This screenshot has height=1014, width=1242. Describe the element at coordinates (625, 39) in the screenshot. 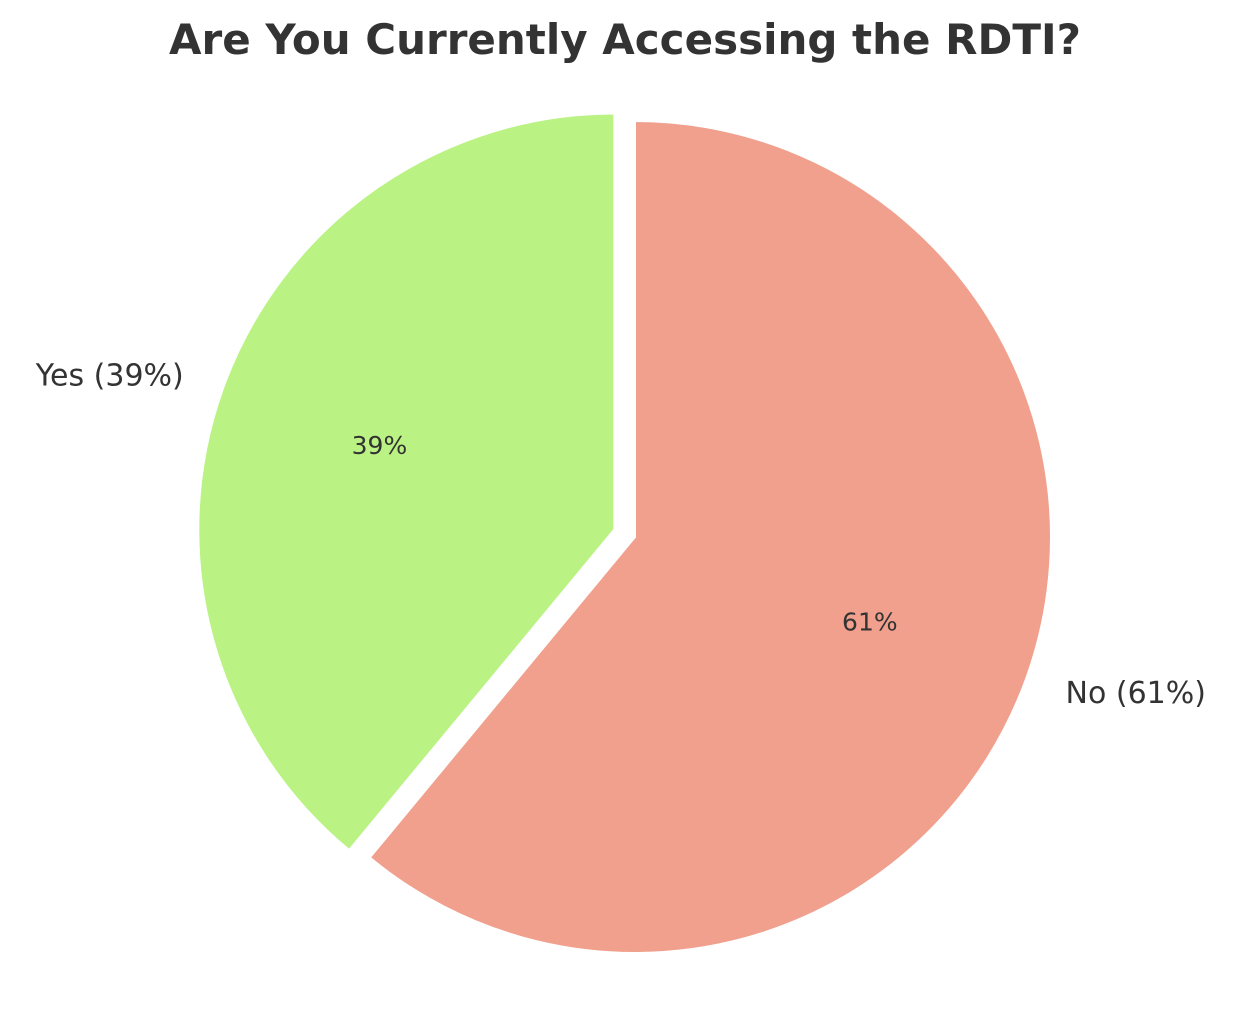

I see `chart-title: Are You Currently Accessing the RDTI?` at that location.